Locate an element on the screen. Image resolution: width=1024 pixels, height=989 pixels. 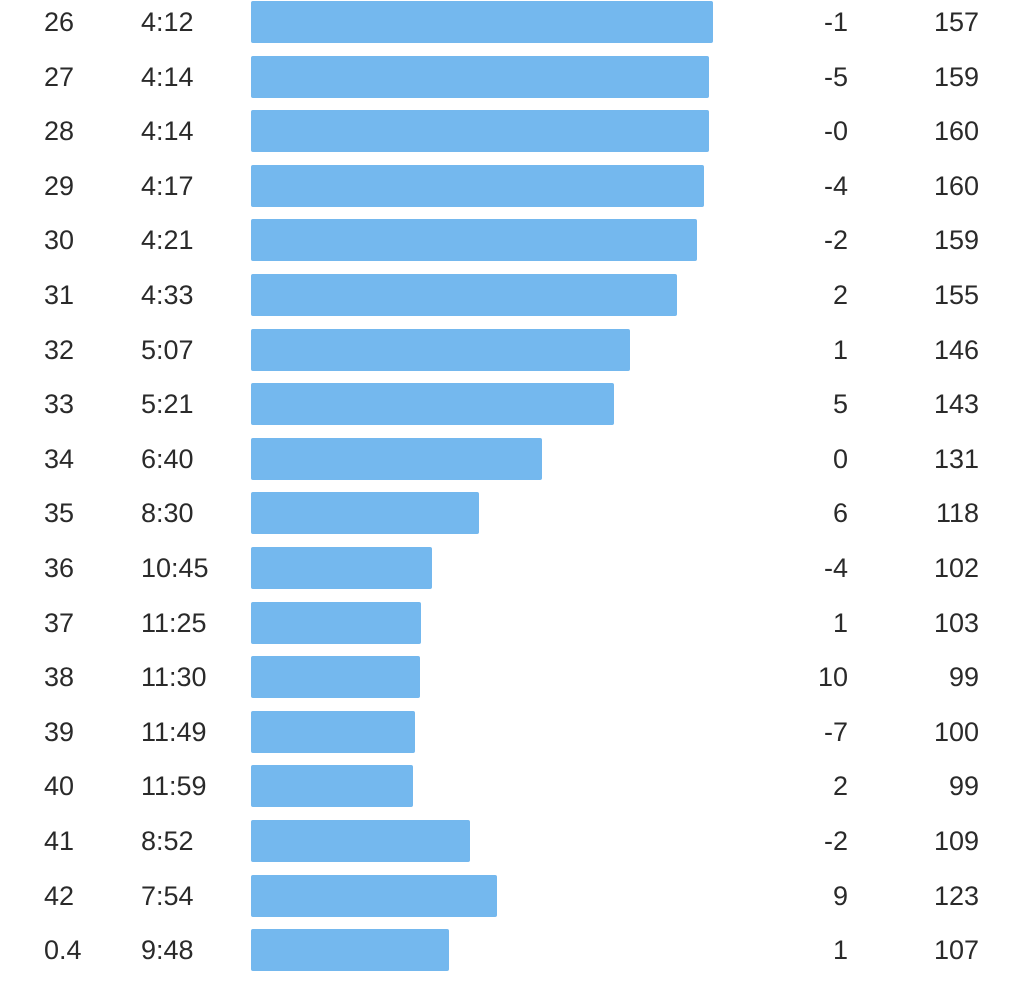
split-row-27: 27 4:14 -5 159 is located at coordinates (512, 77).